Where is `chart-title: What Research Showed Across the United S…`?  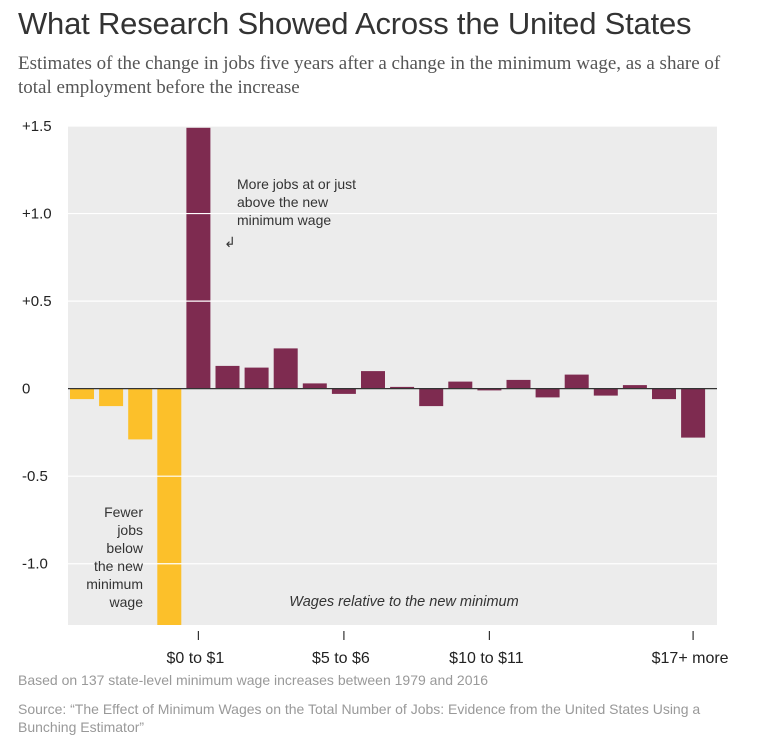 chart-title: What Research Showed Across the United S… is located at coordinates (355, 23).